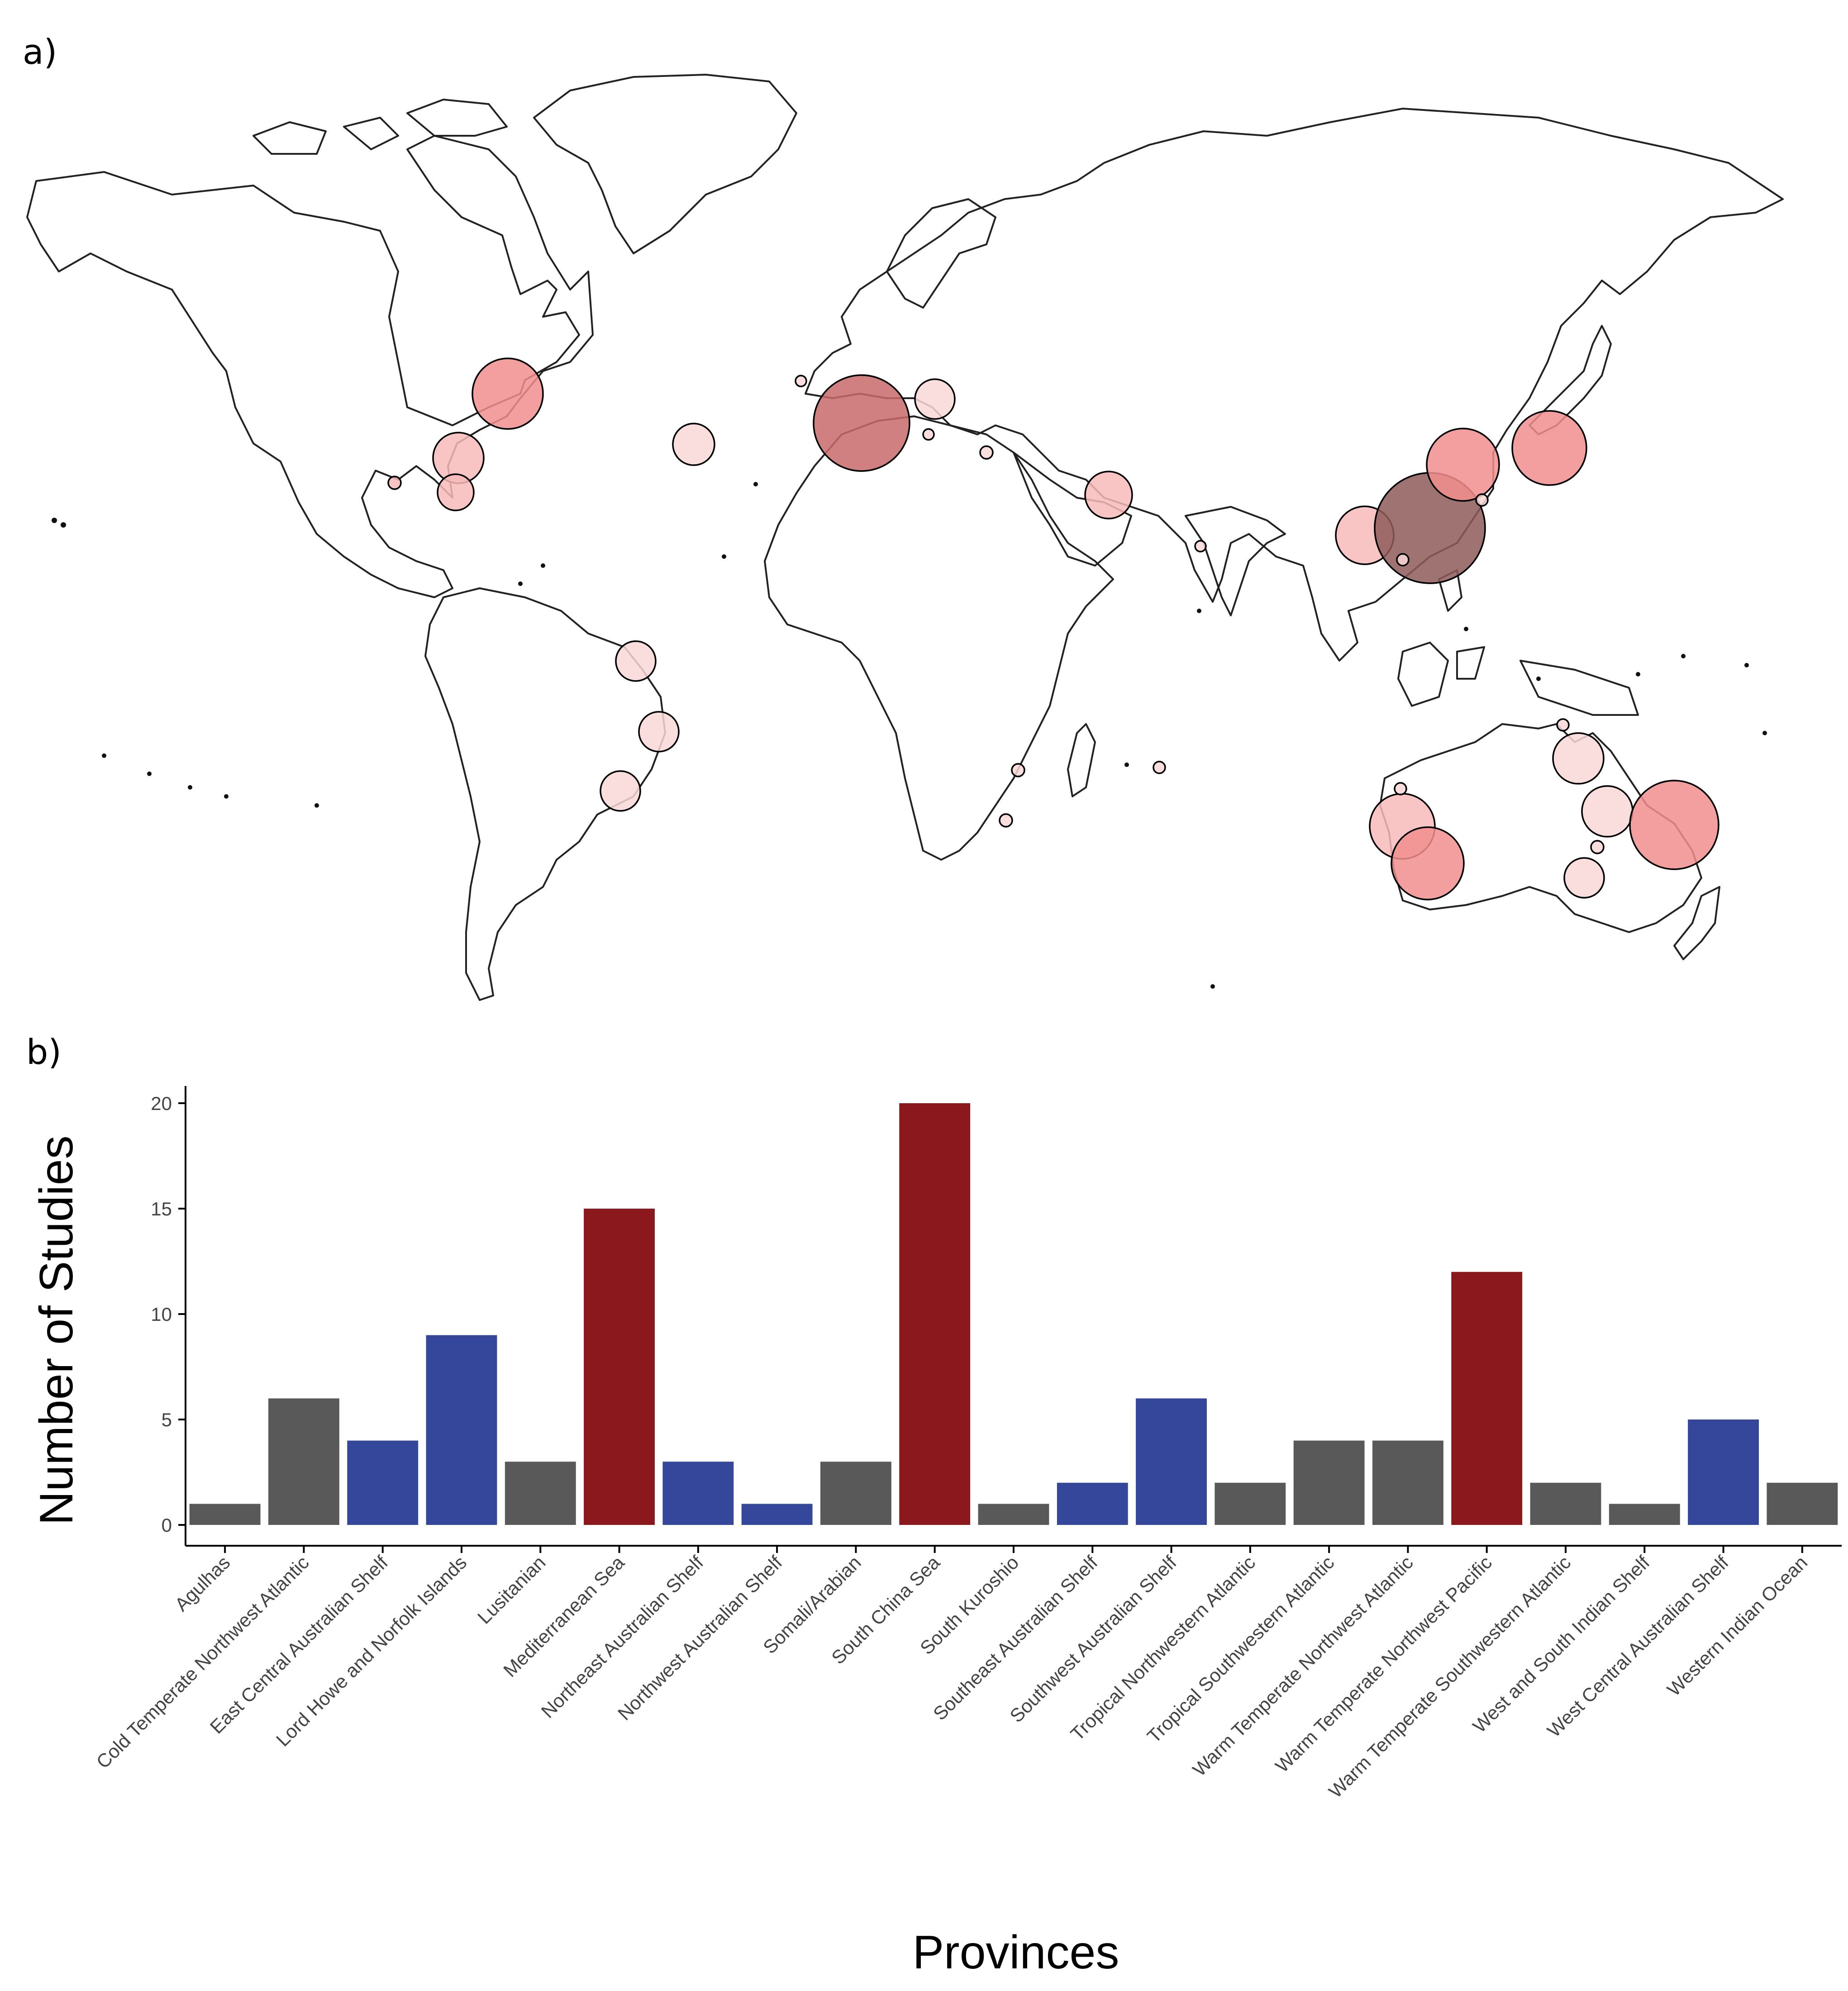 This screenshot has height=1991, width=1848. Describe the element at coordinates (1015, 1638) in the screenshot. I see `x-tick-label: Southeast Australian Shelf` at that location.